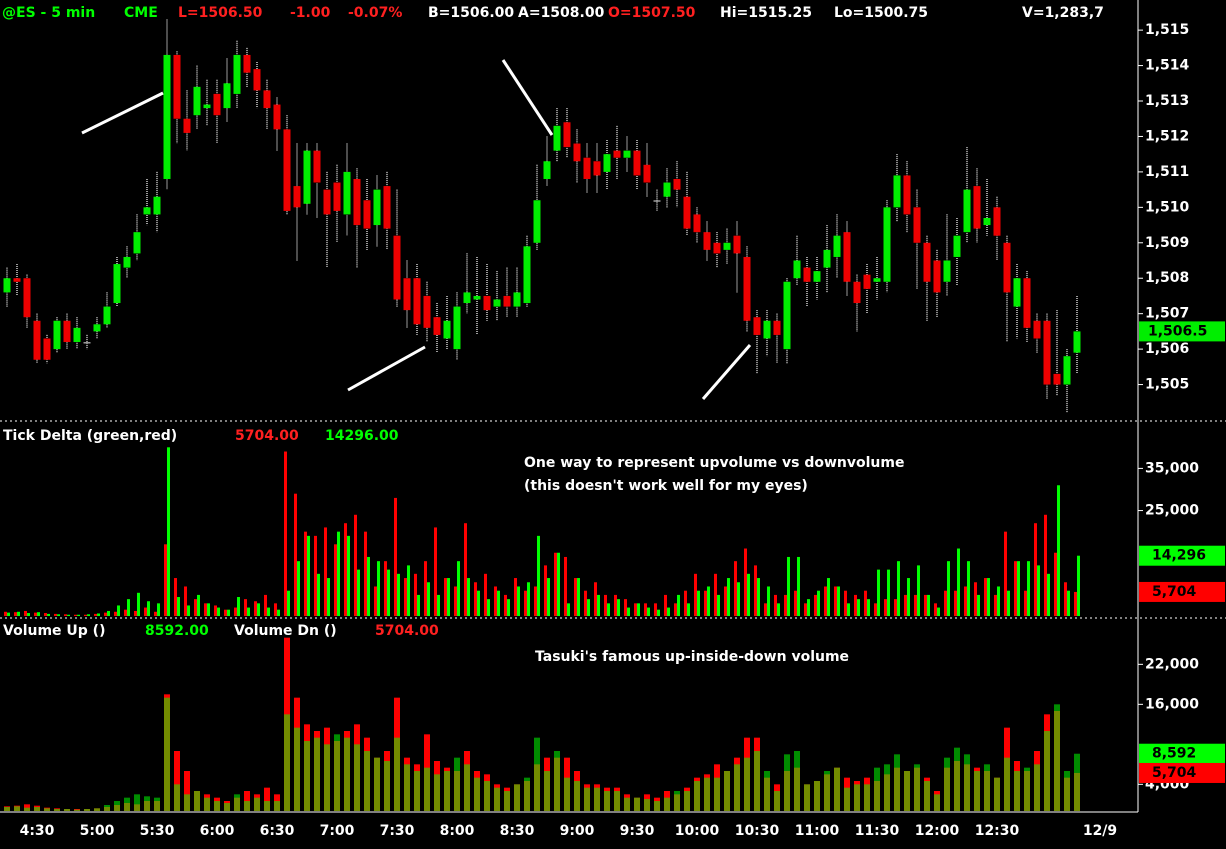 The height and width of the screenshot is (849, 1226). Describe the element at coordinates (1167, 136) in the screenshot. I see `y-tick-label: 1,512` at that location.